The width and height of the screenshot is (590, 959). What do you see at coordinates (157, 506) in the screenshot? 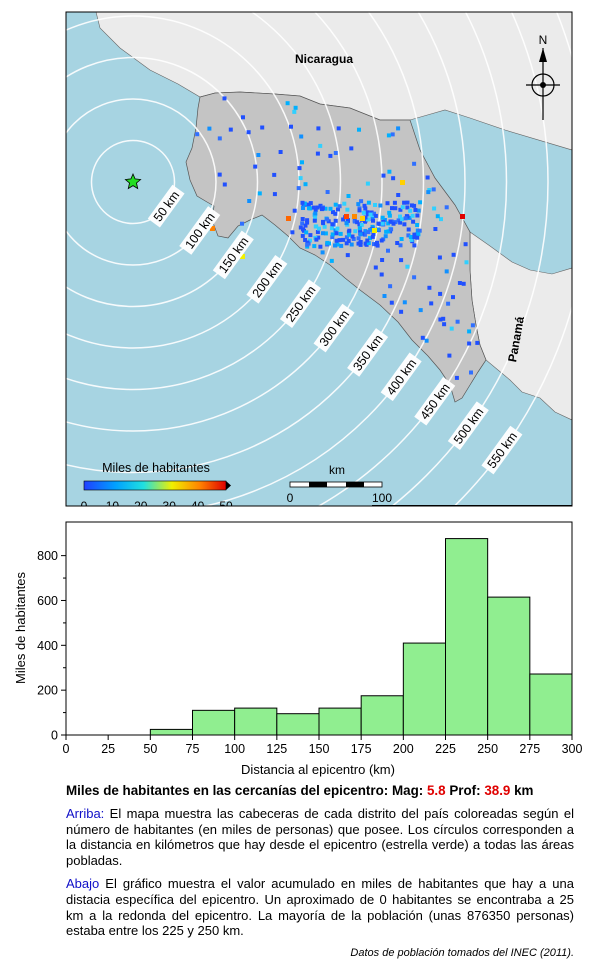
I see `colorbar-ticks: 0 10 20 30 40 50` at bounding box center [157, 506].